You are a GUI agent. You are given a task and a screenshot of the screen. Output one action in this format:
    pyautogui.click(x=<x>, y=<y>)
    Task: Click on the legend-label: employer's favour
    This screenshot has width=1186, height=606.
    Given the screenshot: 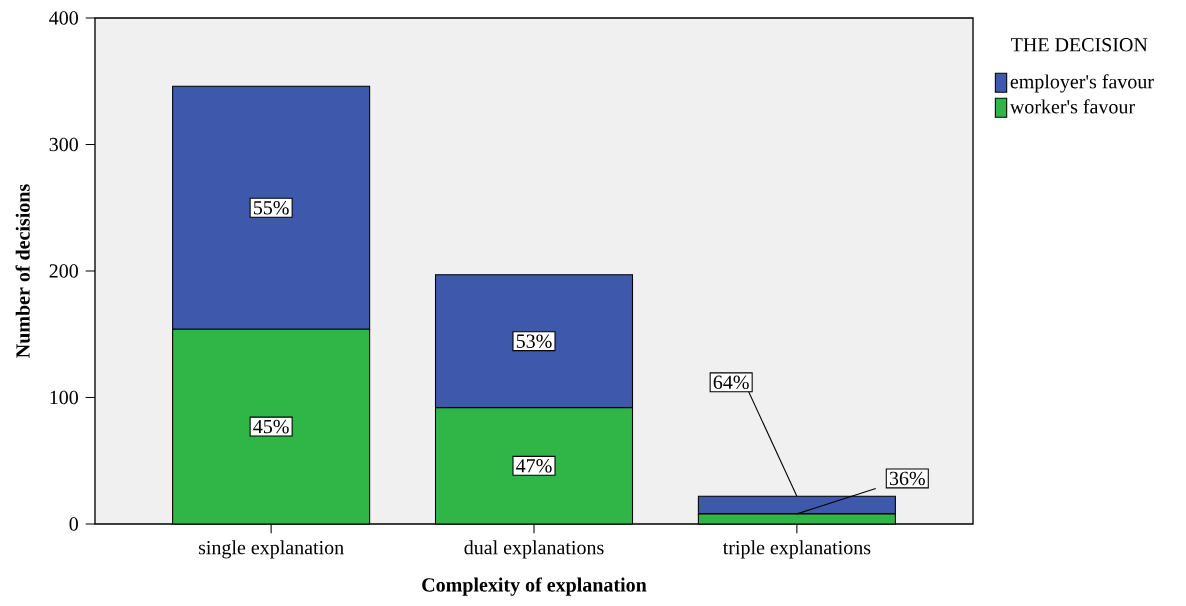 What is the action you would take?
    pyautogui.click(x=1082, y=83)
    